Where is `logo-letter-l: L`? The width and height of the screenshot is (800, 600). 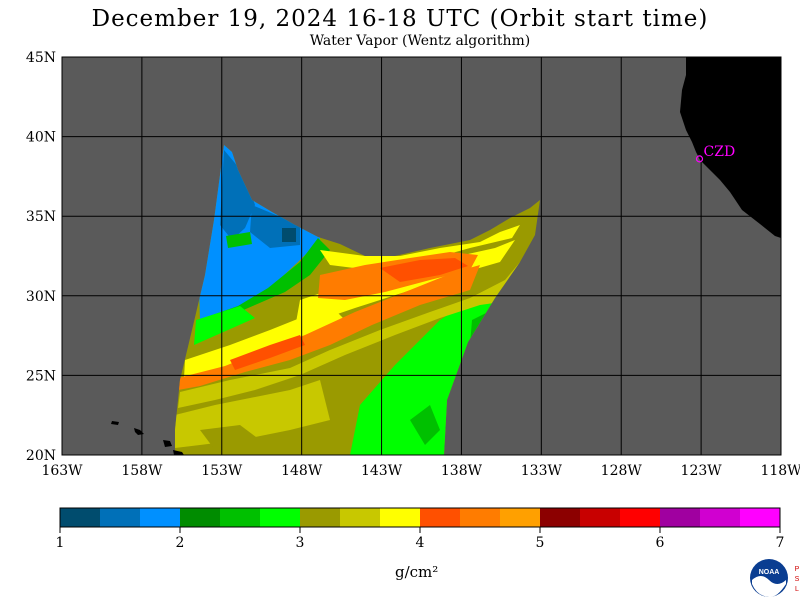
logo-letter-l: L is located at coordinates (797, 589).